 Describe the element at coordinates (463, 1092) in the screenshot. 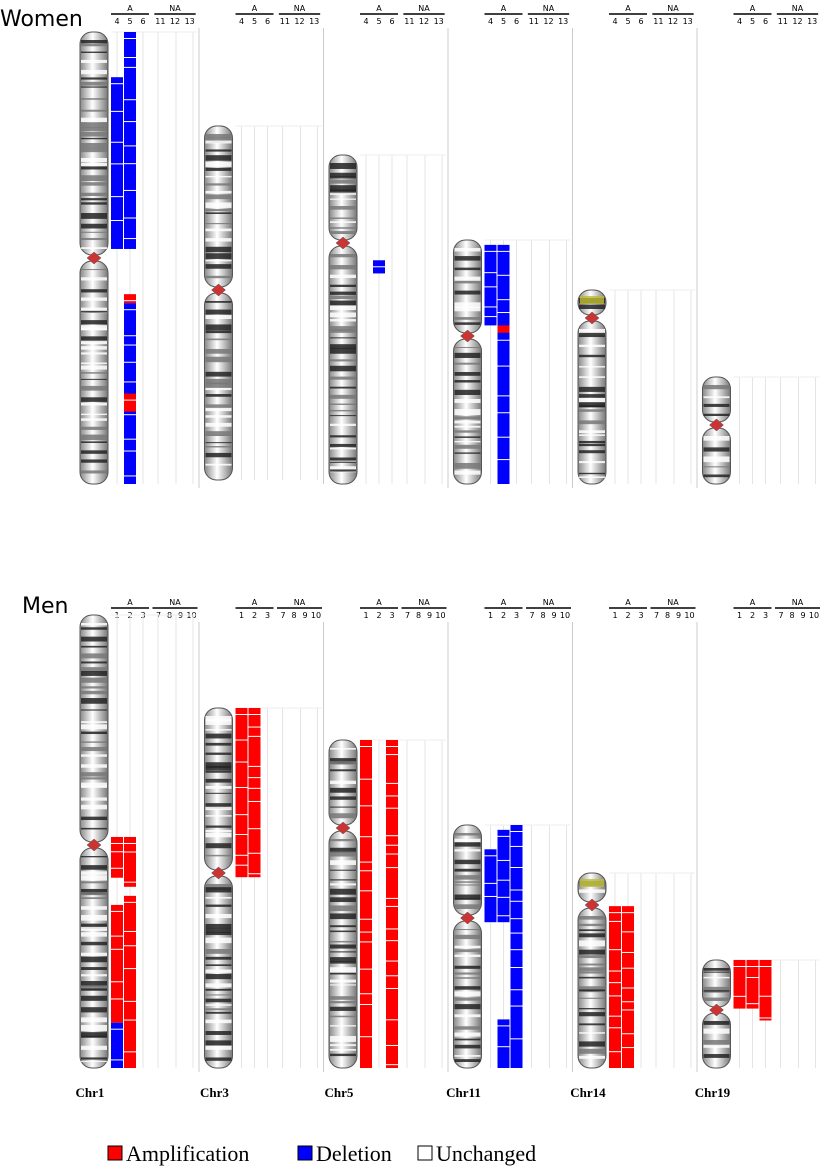

I see `chromosome-label: Chr11` at that location.